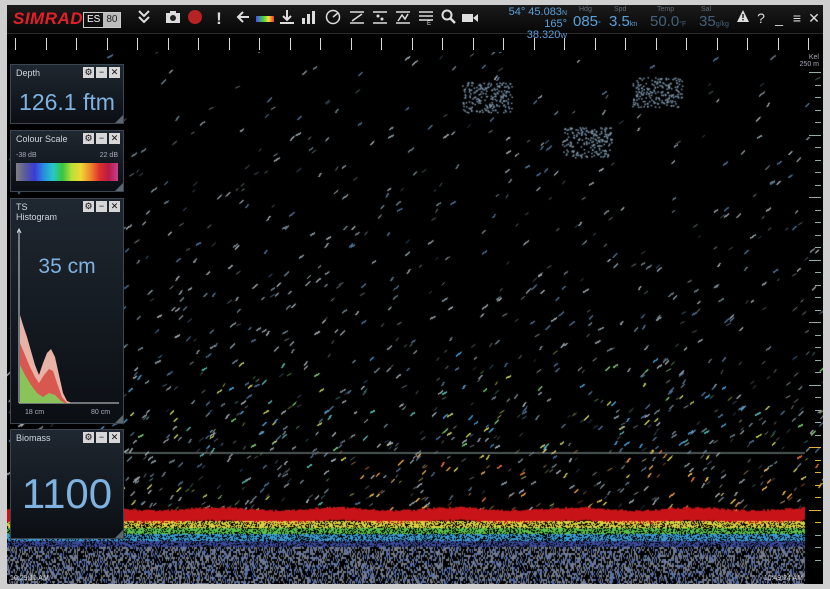  I want to click on depth-panel: Depth ⚙ − ✕ 126.1 ftm, so click(67, 94).